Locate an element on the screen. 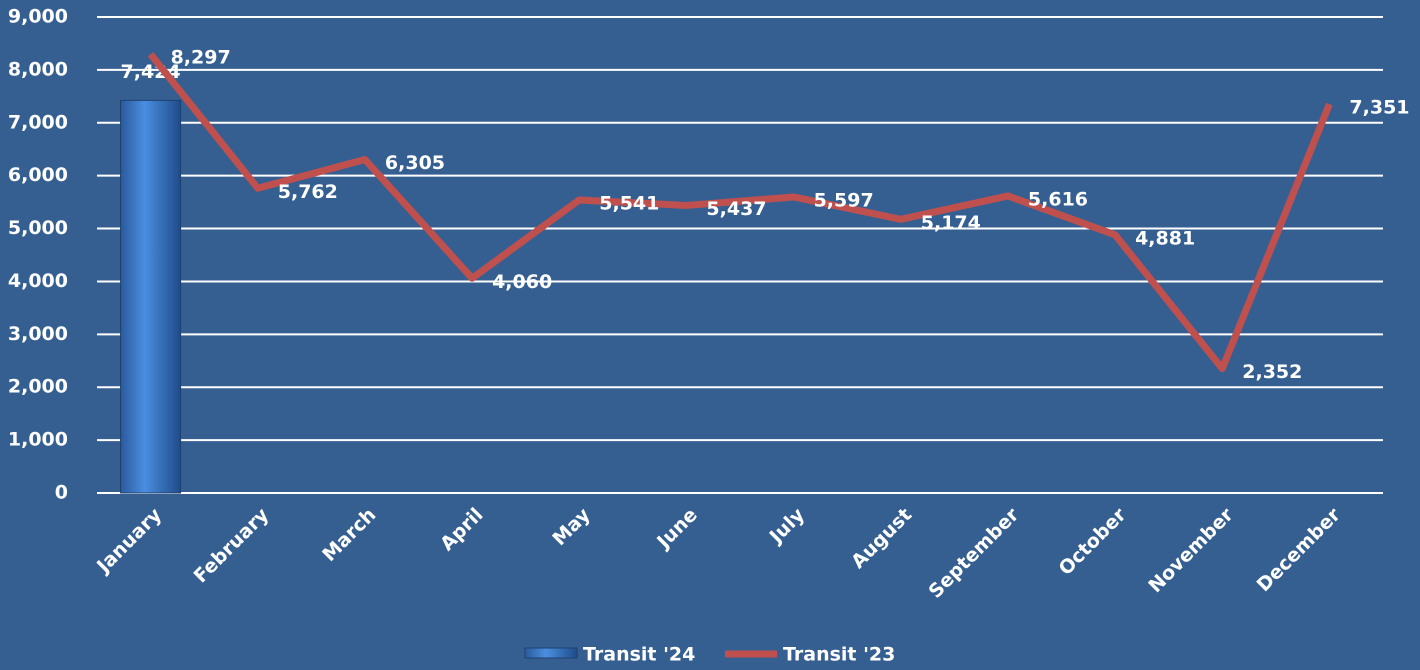 The image size is (1420, 670). data-label: 8,297 is located at coordinates (201, 58).